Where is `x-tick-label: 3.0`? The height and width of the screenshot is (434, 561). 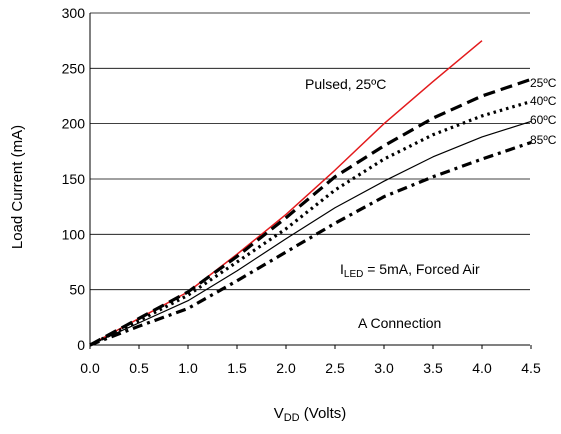
x-tick-label: 3.0 is located at coordinates (384, 368).